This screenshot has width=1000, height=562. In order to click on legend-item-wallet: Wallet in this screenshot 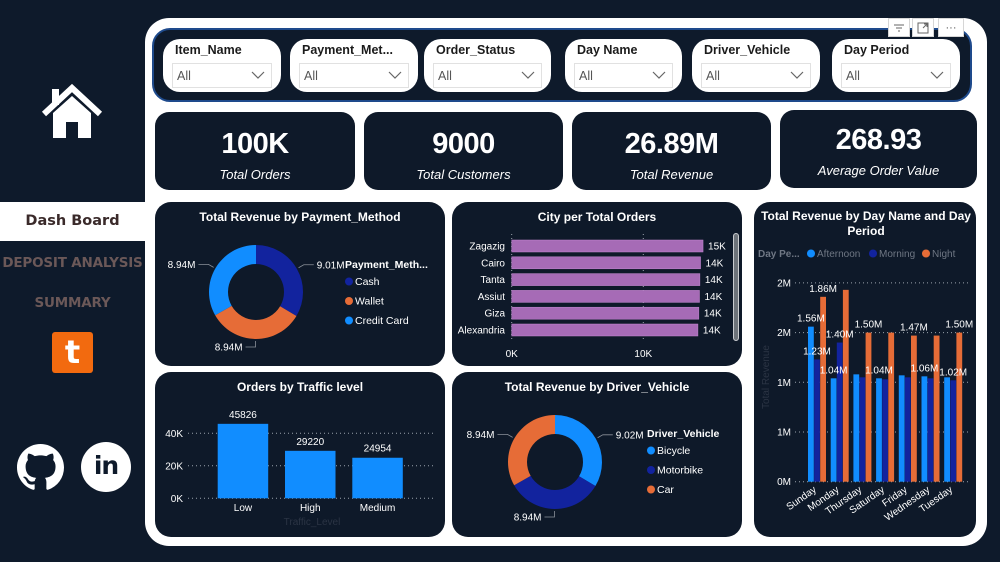, I will do `click(369, 302)`.